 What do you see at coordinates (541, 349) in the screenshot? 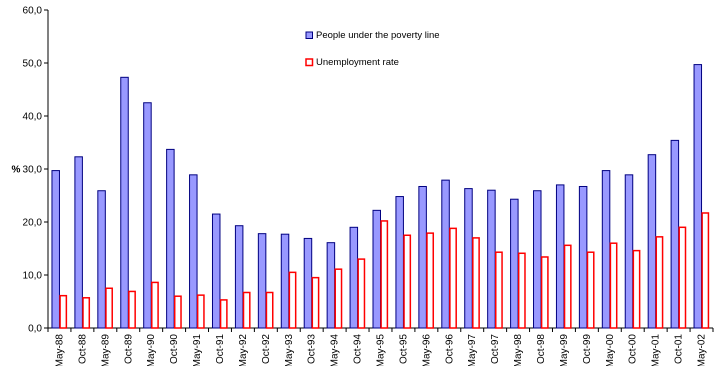
I see `x-tick-label: Oct-98` at bounding box center [541, 349].